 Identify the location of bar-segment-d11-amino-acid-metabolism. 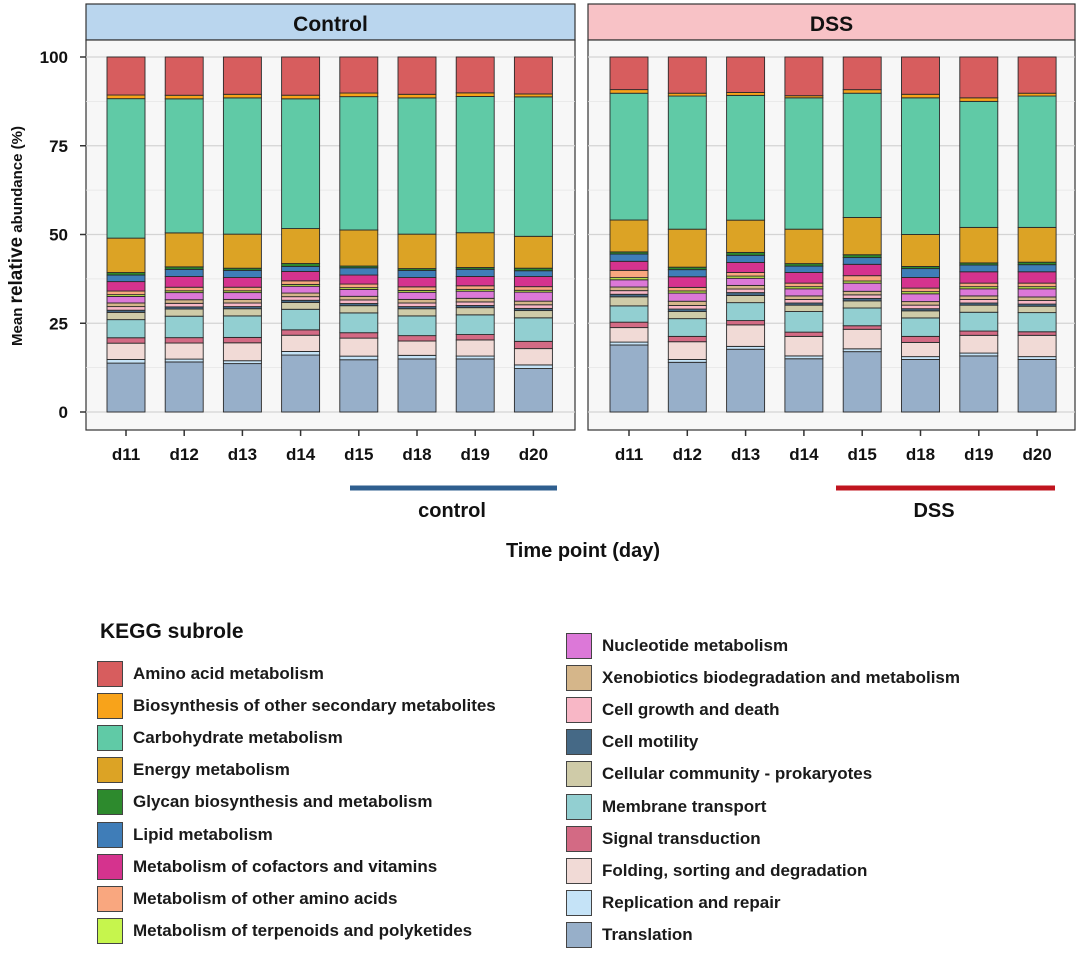
(629, 73).